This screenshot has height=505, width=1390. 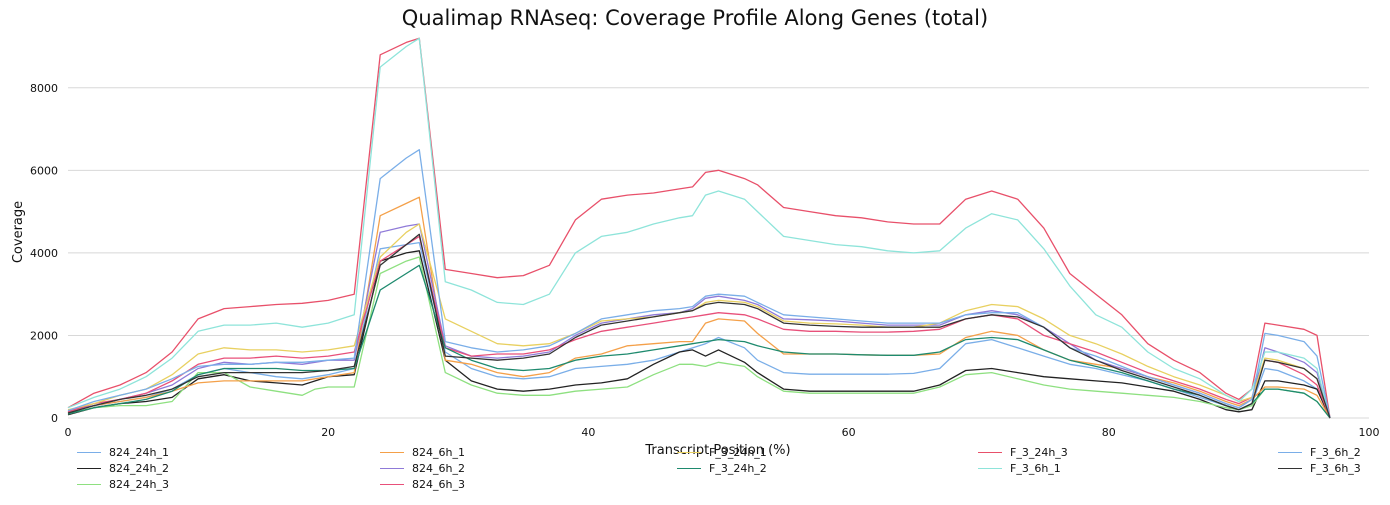 What do you see at coordinates (1109, 432) in the screenshot?
I see `x-tick-label: 80` at bounding box center [1109, 432].